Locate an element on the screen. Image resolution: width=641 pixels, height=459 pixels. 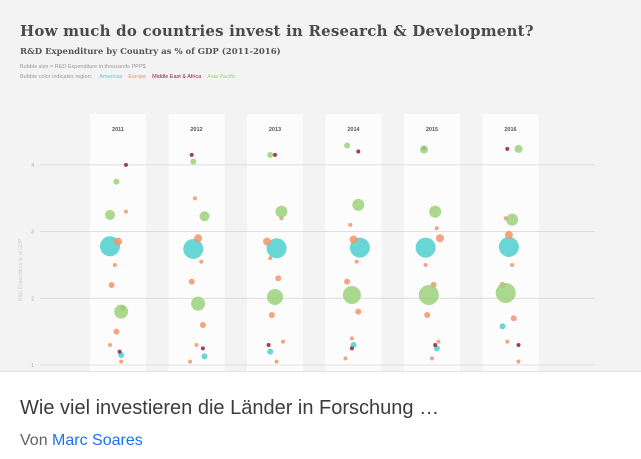
y-tick-label: 1 is located at coordinates (32, 366).